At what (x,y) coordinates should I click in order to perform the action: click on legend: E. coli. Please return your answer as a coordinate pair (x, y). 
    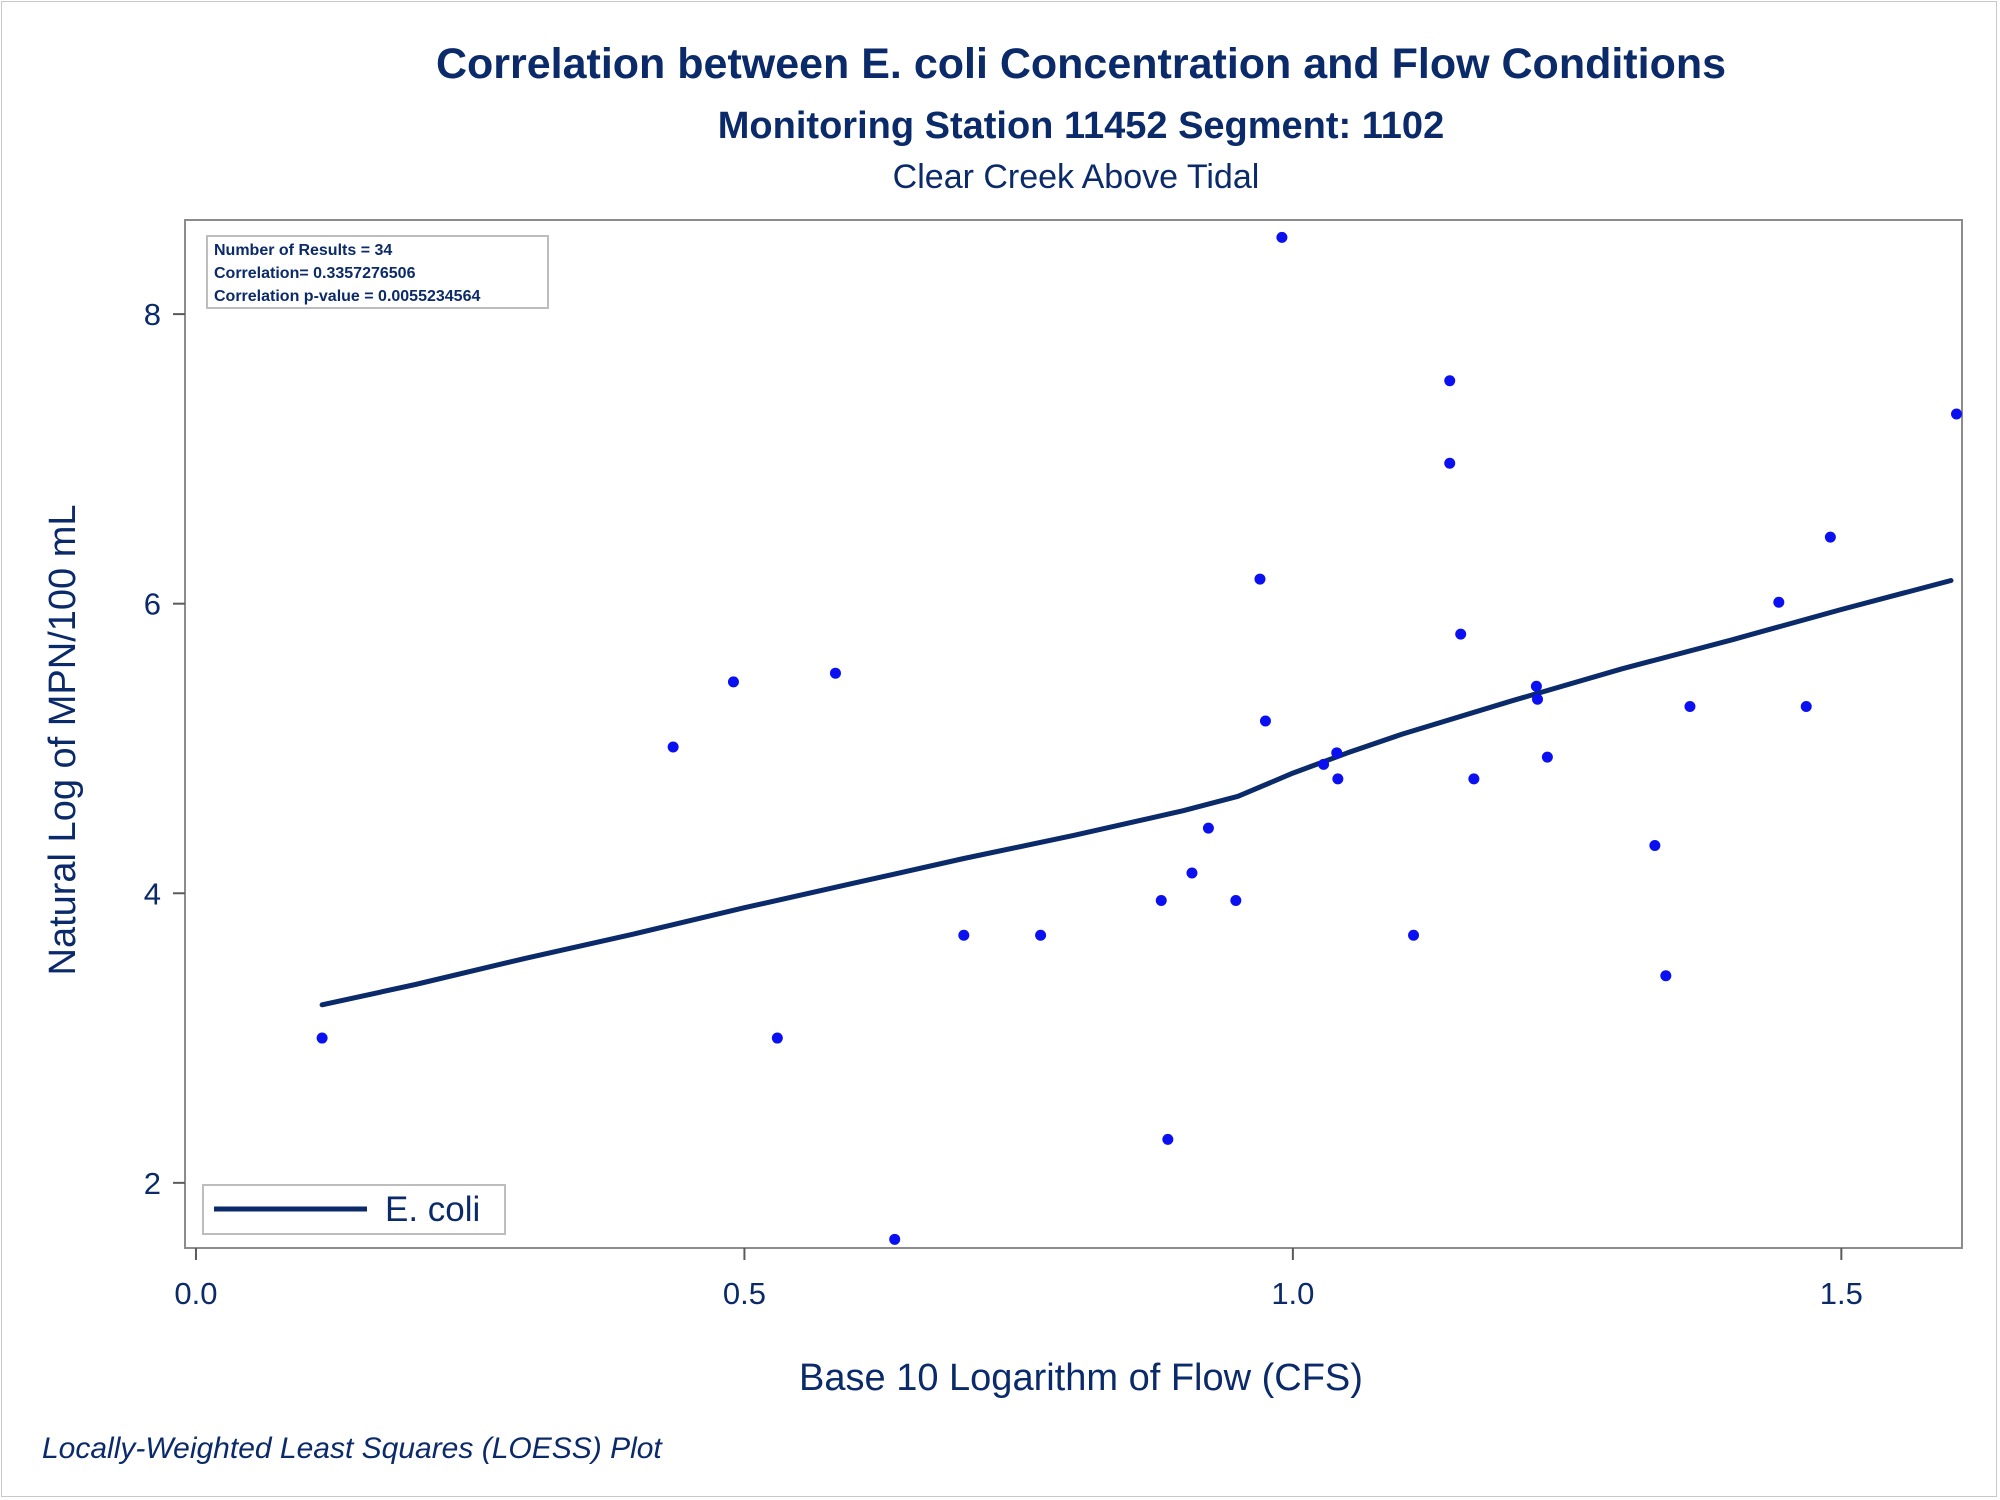
    Looking at the image, I should click on (354, 1209).